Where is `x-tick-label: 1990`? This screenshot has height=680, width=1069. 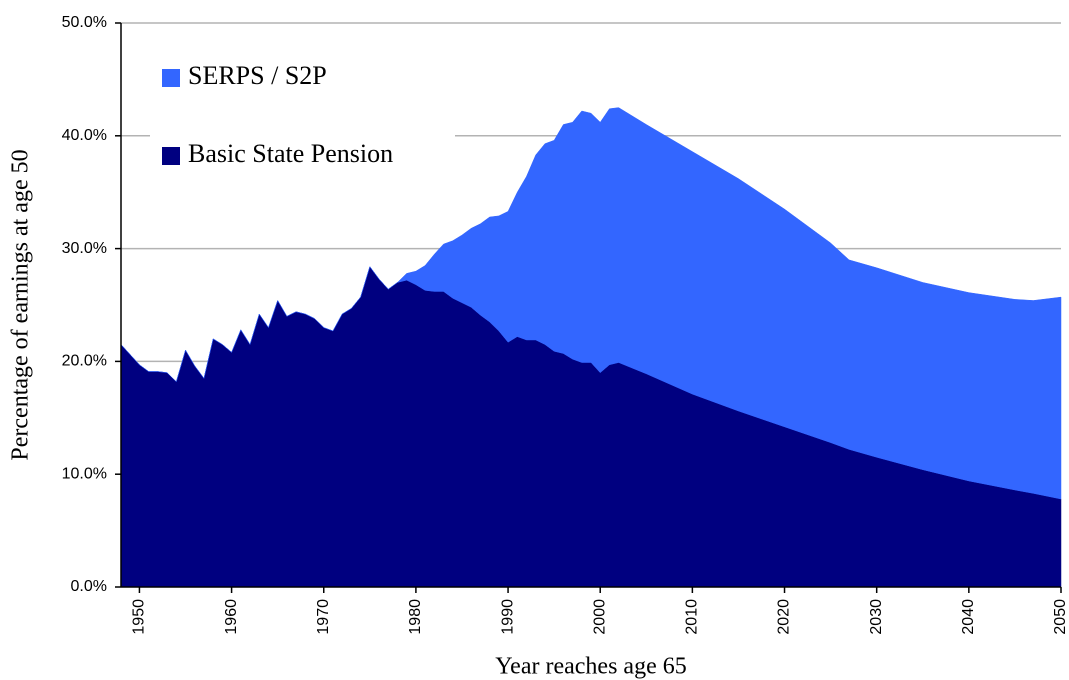 x-tick-label: 1990 is located at coordinates (507, 617).